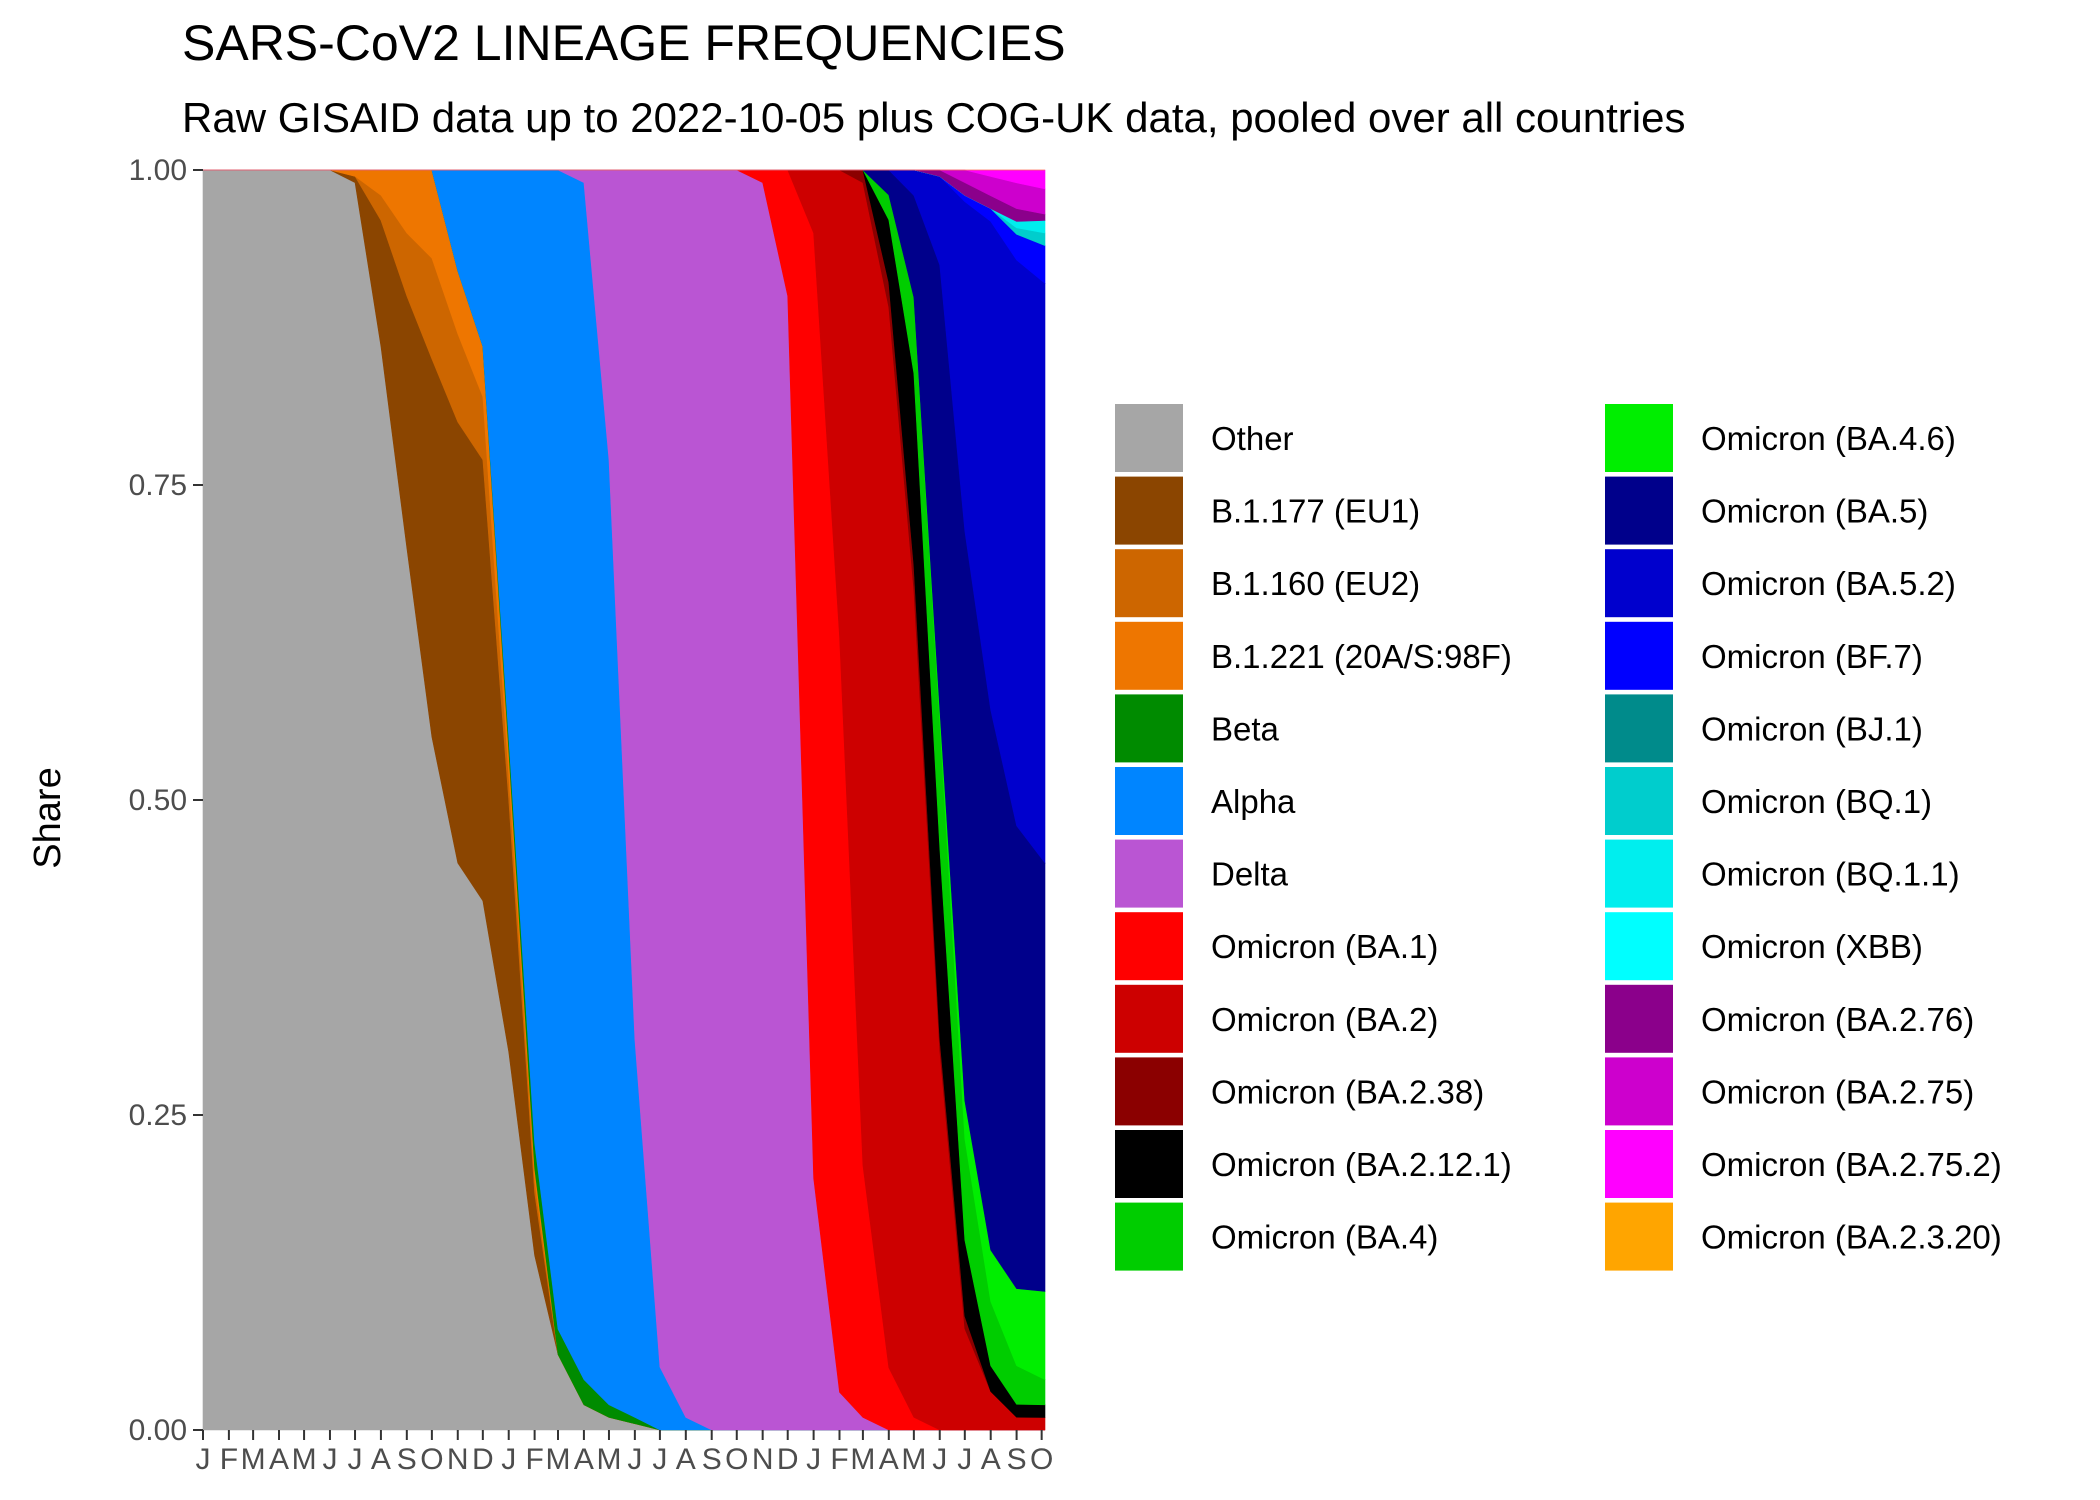 The height and width of the screenshot is (1500, 2100). Describe the element at coordinates (1313, 655) in the screenshot. I see `legend-item-b-1-221-20a-s-98f: B.1.221 (20A/S:98F)` at that location.